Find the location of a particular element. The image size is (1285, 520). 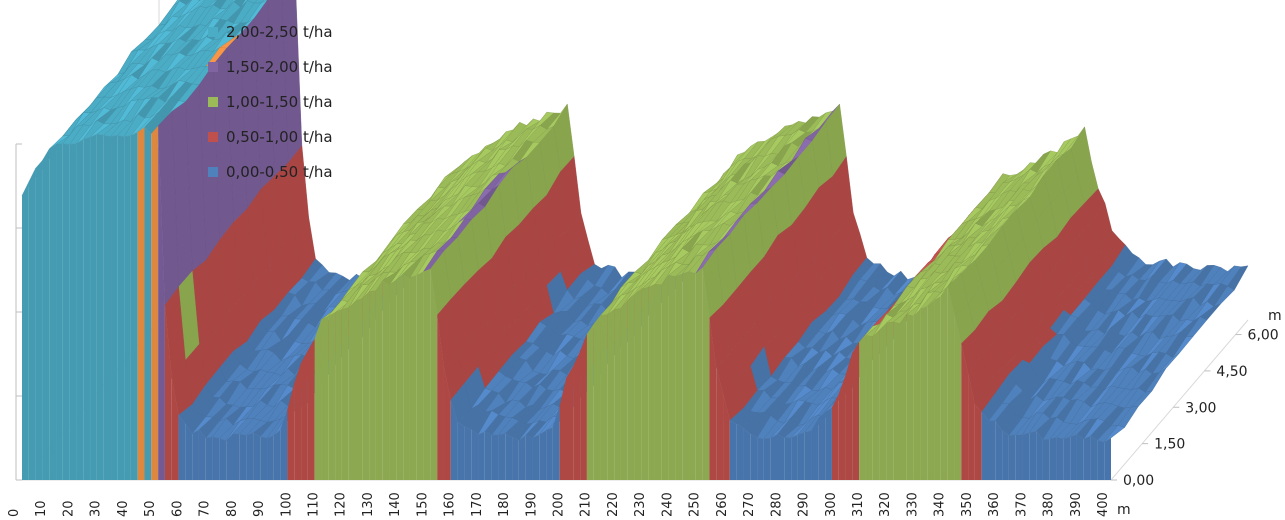

x-tick-label: 390 is located at coordinates (1076, 504).